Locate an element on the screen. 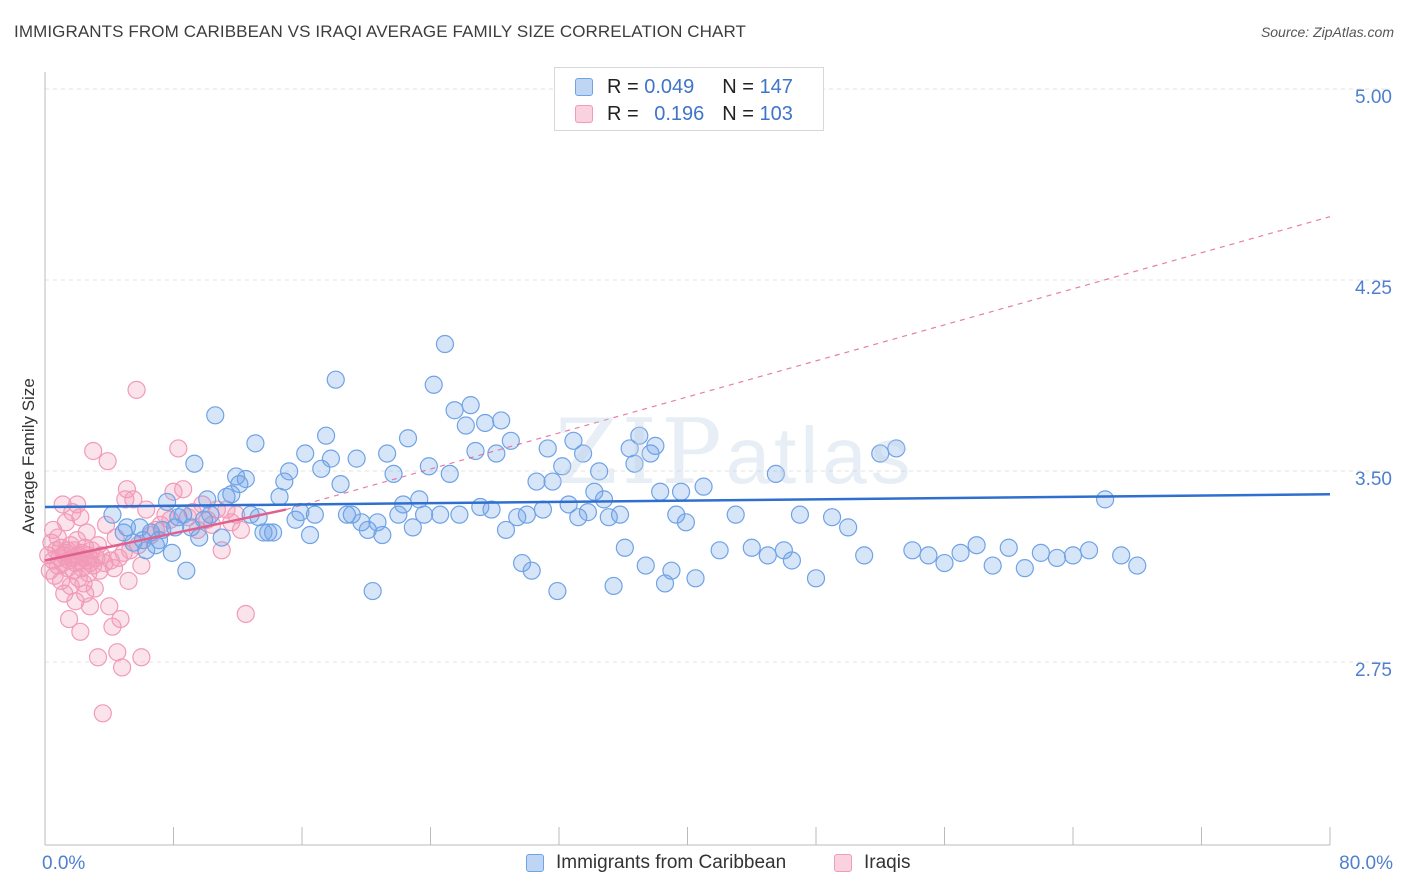 The width and height of the screenshot is (1406, 892). source-credit: Source: ZipAtlas.com is located at coordinates (1327, 32).